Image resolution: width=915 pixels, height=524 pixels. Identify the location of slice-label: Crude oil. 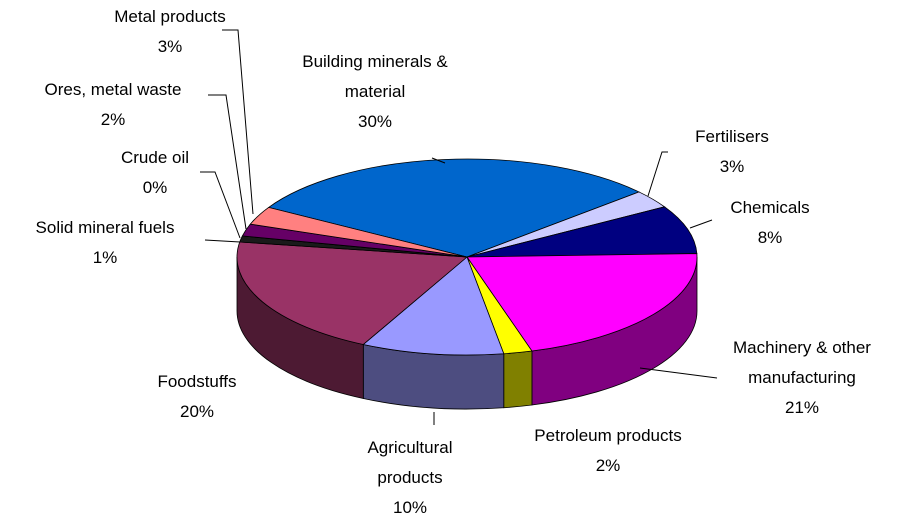
(155, 157).